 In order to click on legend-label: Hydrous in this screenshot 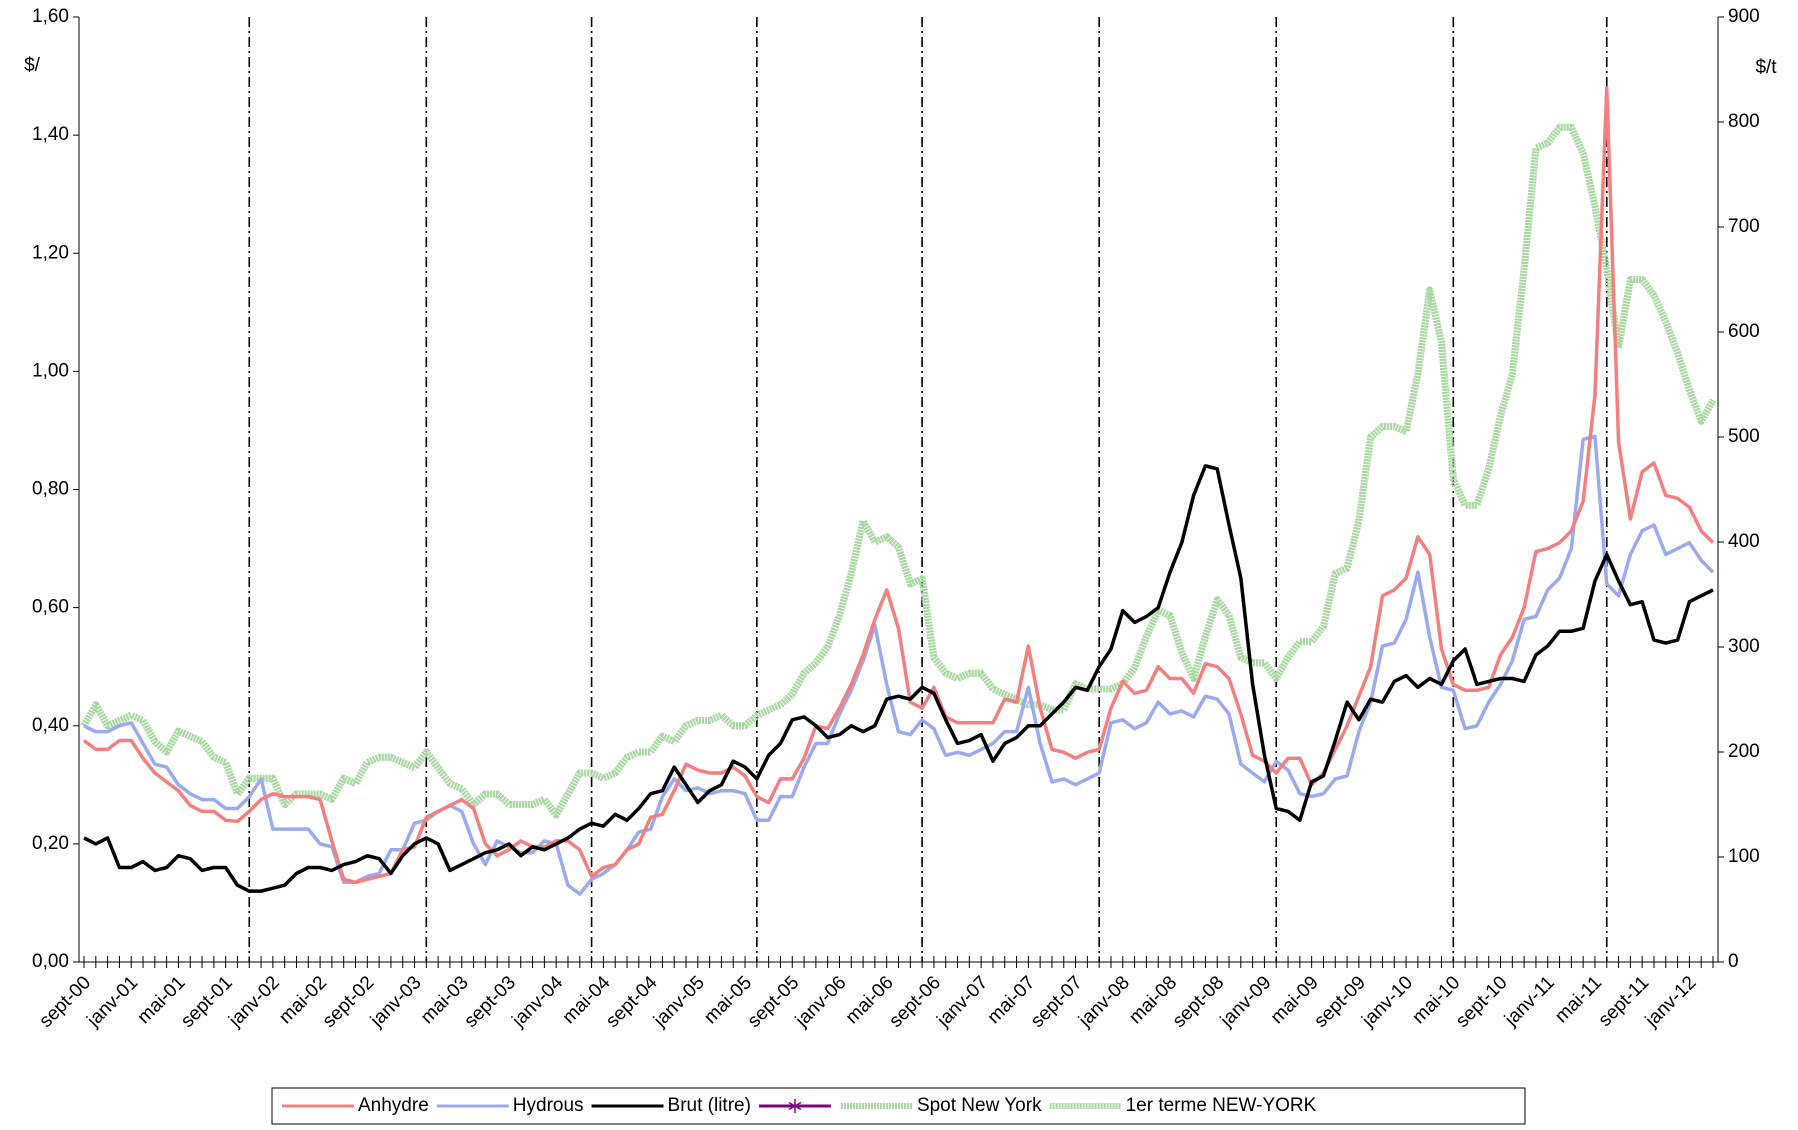, I will do `click(548, 1105)`.